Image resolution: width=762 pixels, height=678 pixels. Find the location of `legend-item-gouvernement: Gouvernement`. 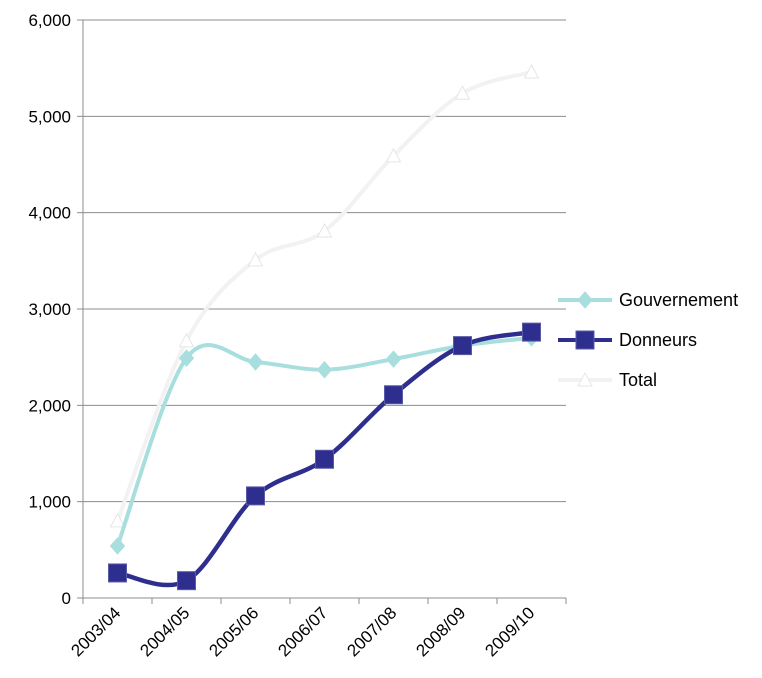

legend-item-gouvernement: Gouvernement is located at coordinates (648, 300).